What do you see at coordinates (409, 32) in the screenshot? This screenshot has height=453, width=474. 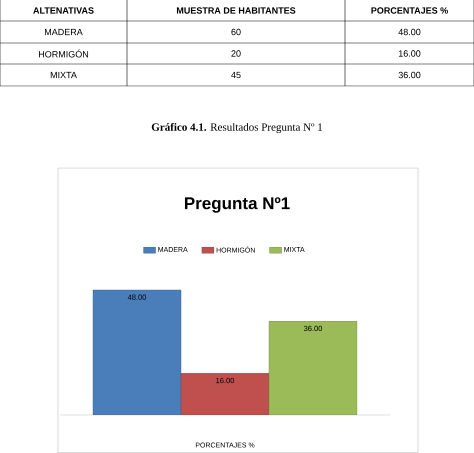 I see `text: 48.00` at bounding box center [409, 32].